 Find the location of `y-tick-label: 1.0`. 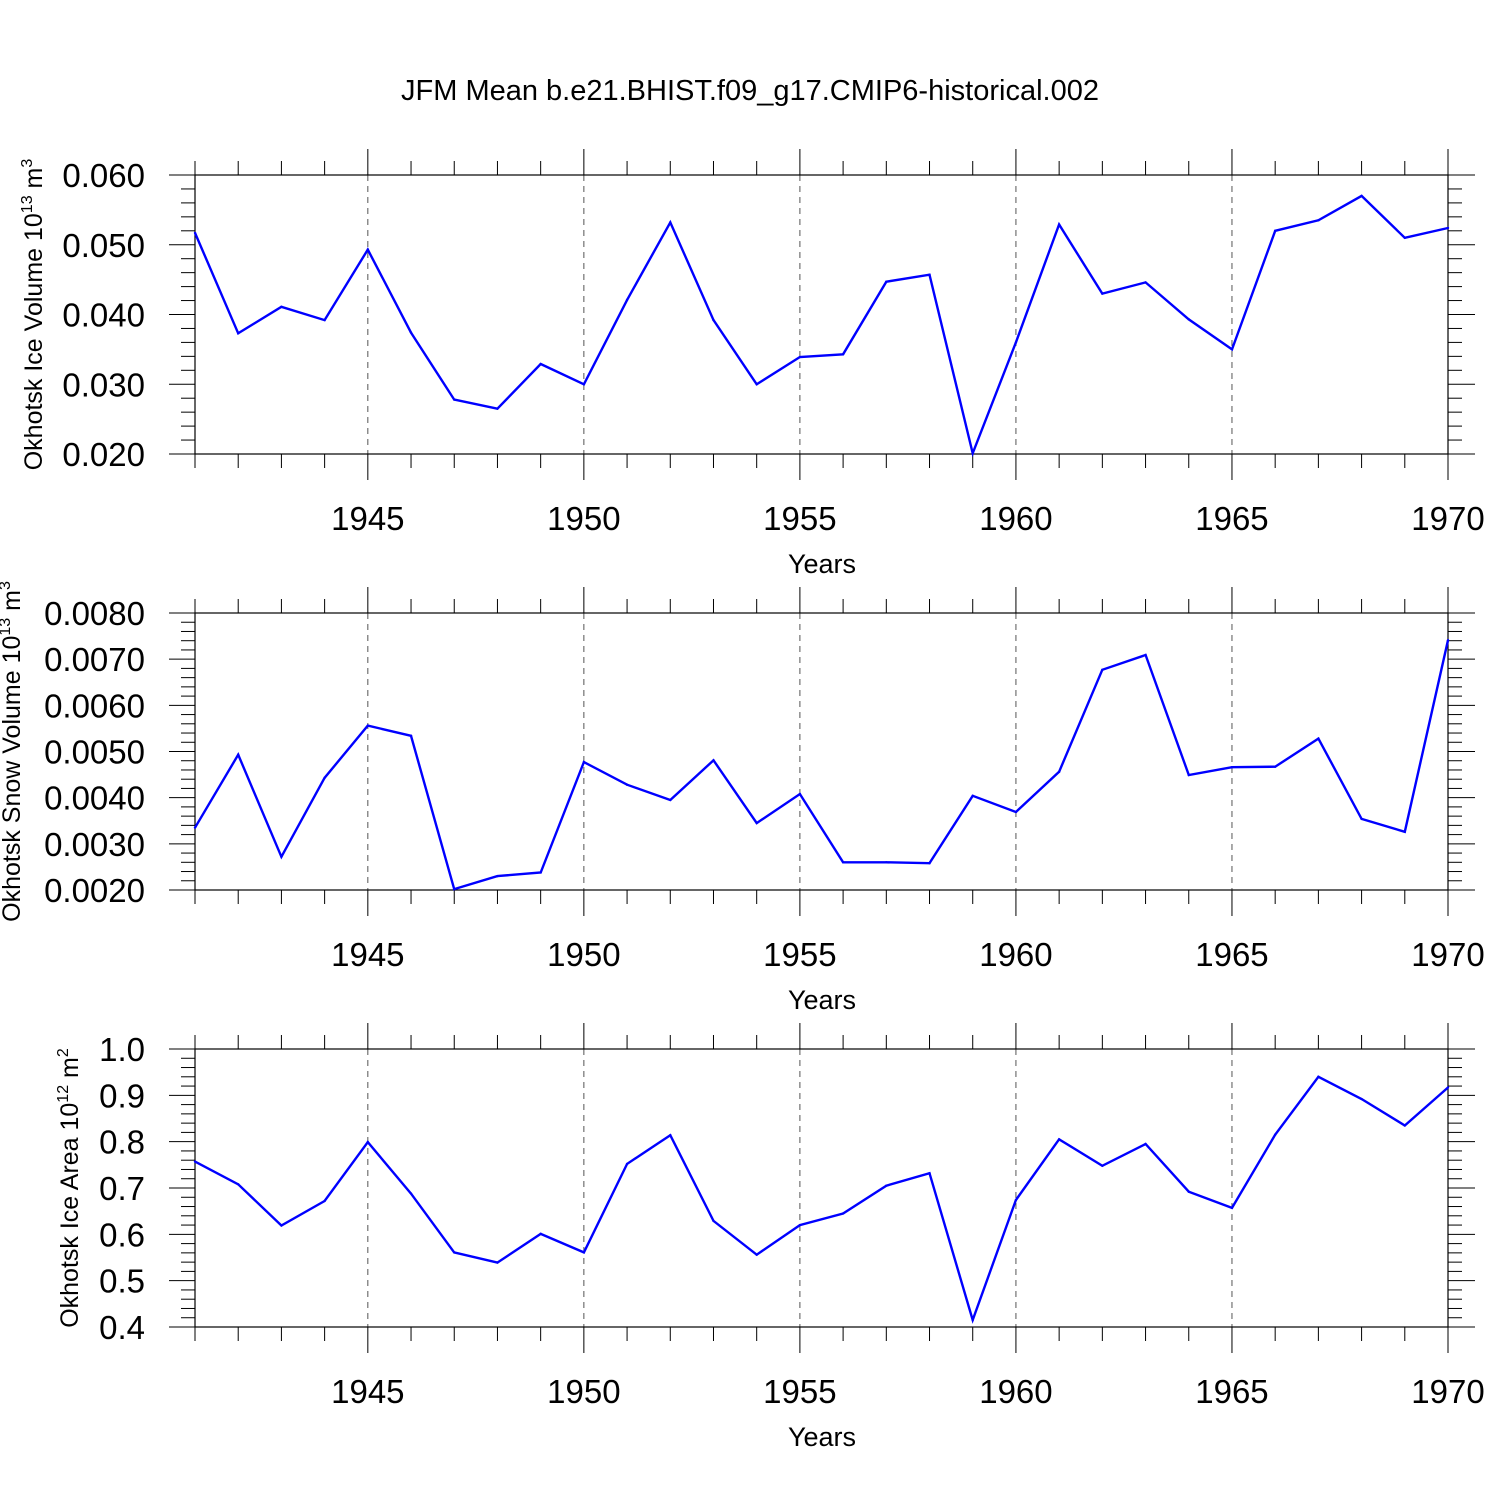

y-tick-label: 1.0 is located at coordinates (122, 1049).